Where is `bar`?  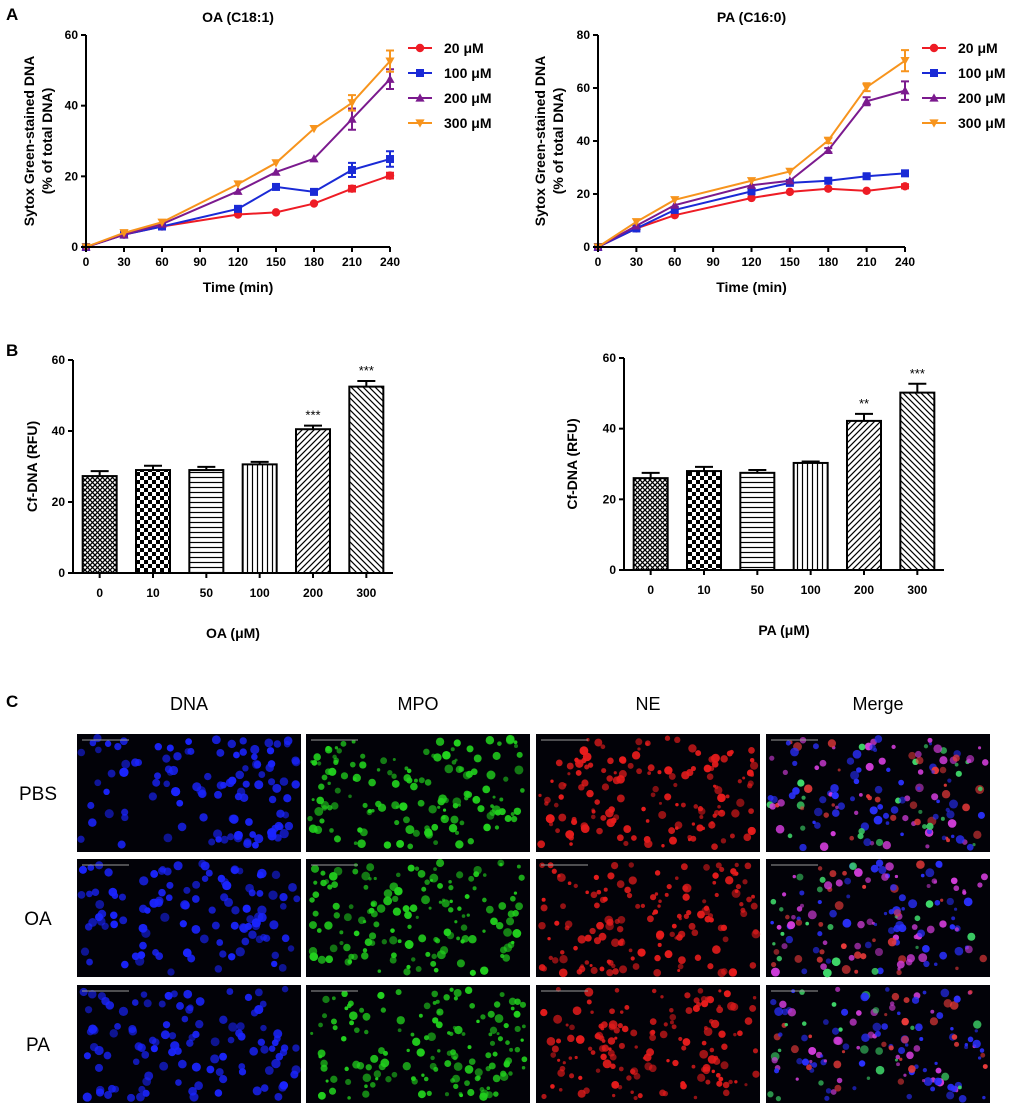
bar is located at coordinates (917, 481).